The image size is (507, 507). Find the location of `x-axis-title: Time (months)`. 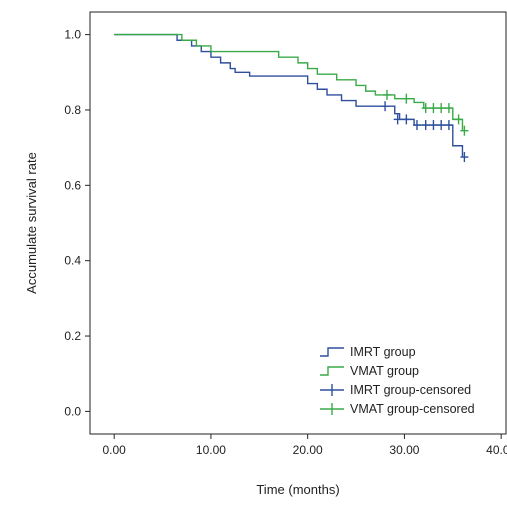

x-axis-title: Time (months) is located at coordinates (297, 489).